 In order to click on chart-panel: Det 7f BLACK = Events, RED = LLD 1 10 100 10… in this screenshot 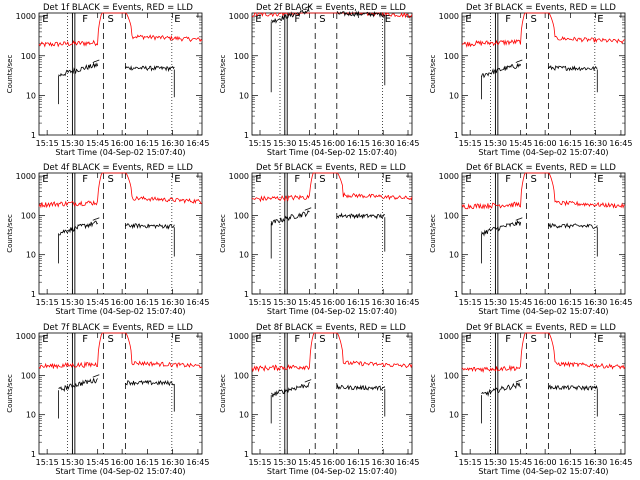, I will do `click(107, 399)`.